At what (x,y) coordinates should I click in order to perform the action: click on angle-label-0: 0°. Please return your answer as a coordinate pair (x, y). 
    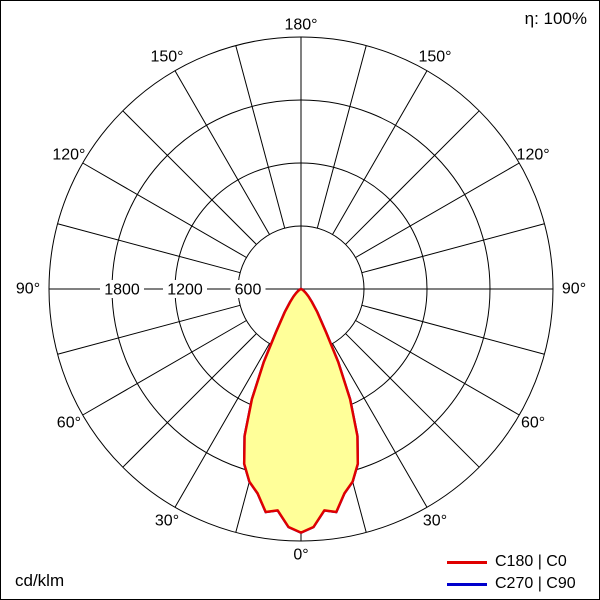
    Looking at the image, I should click on (300, 555).